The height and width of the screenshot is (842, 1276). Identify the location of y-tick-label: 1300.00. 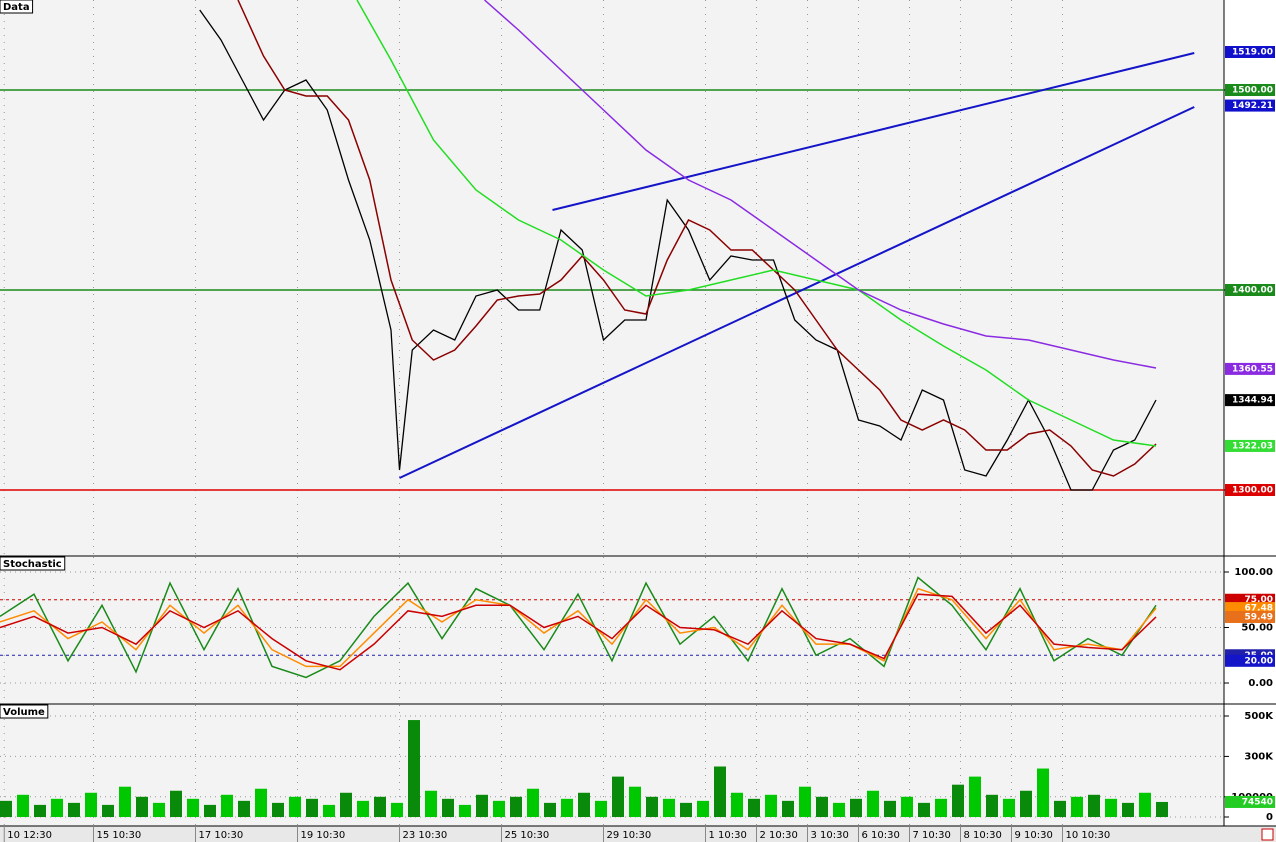
(1252, 491).